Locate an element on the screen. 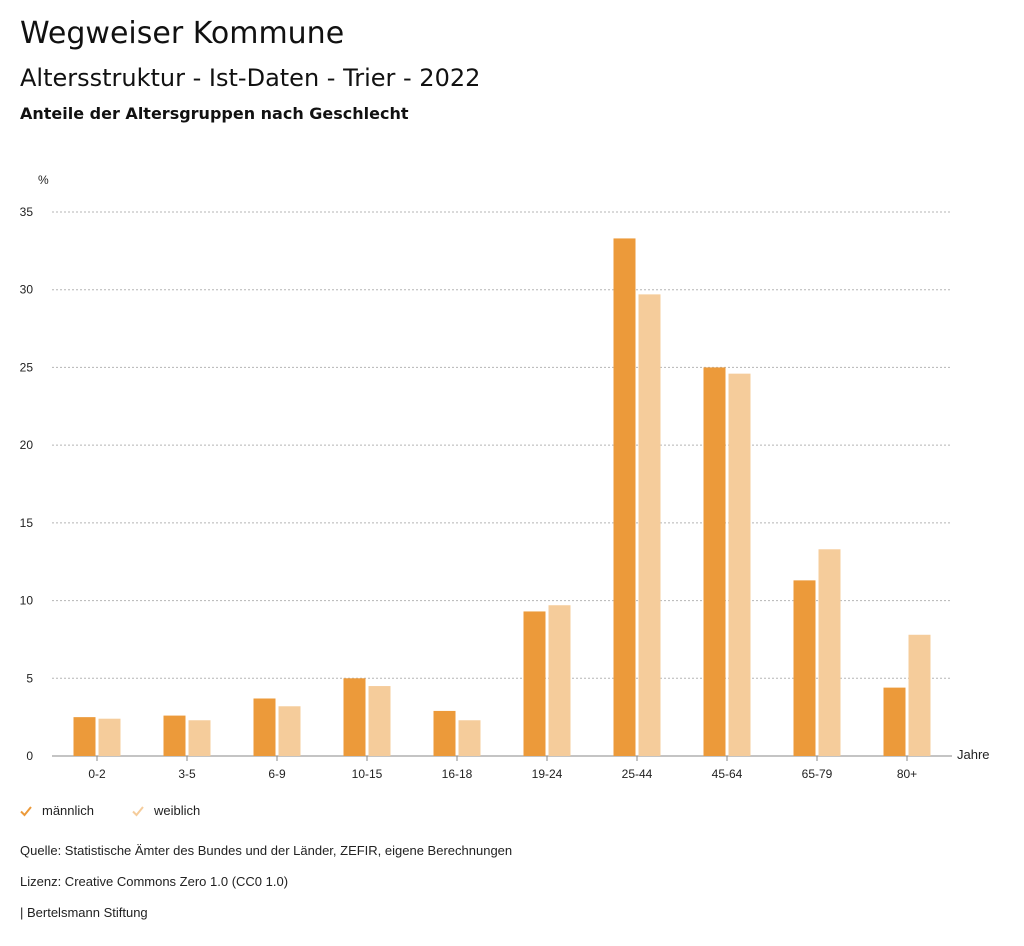 The image size is (1024, 946). bar-16-18-männlich is located at coordinates (444, 733).